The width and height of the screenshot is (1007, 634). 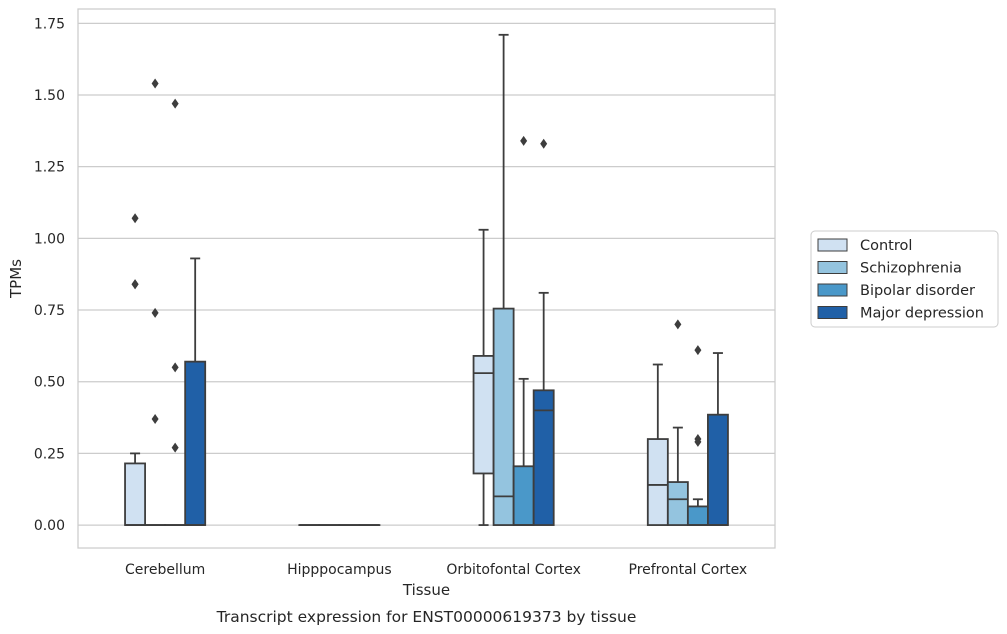 What do you see at coordinates (917, 291) in the screenshot?
I see `legend-label: Bipolar disorder` at bounding box center [917, 291].